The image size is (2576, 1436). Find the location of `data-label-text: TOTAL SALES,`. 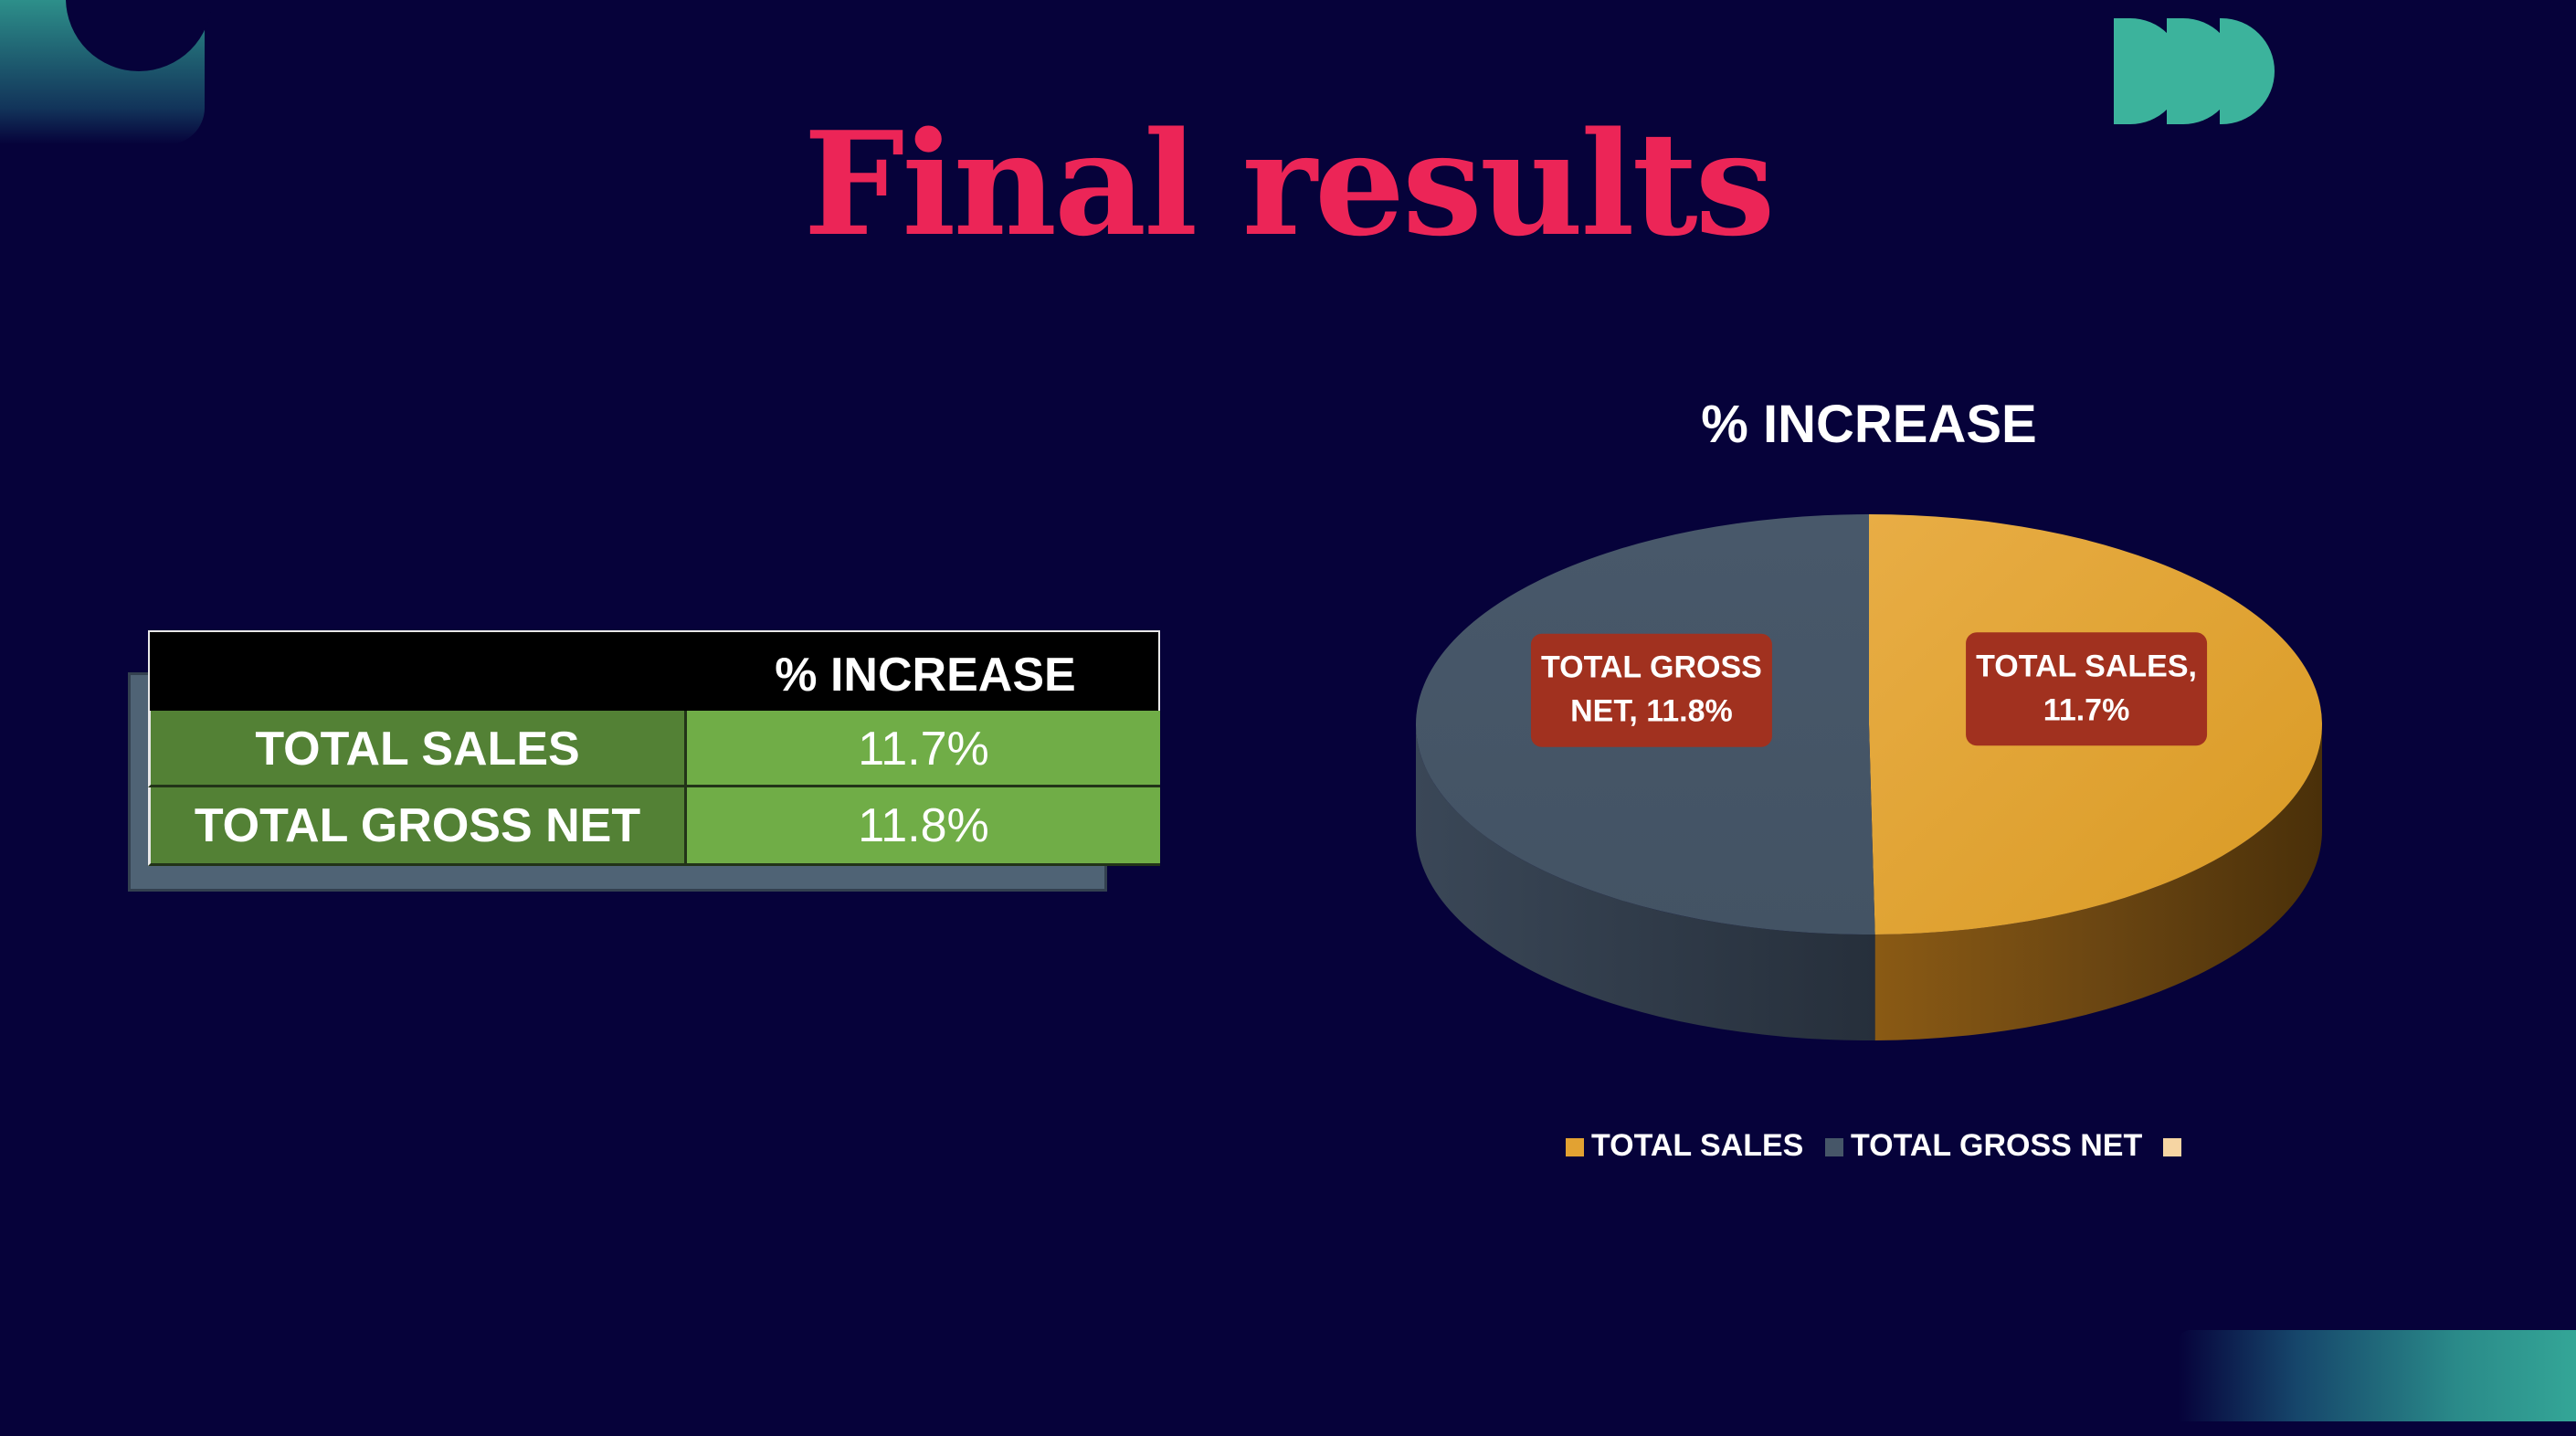

data-label-text: TOTAL SALES, is located at coordinates (2086, 666).